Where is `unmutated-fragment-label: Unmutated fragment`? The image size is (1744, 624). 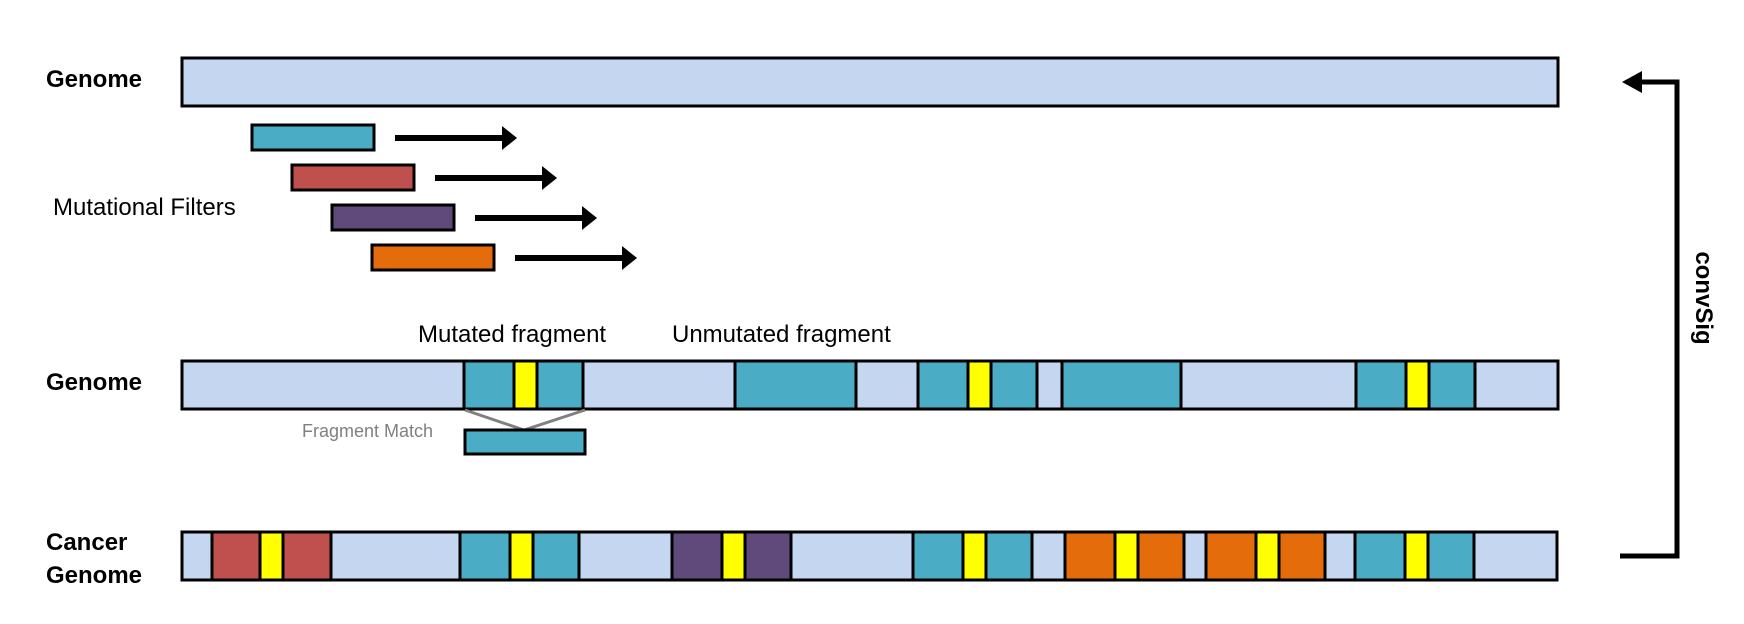 unmutated-fragment-label: Unmutated fragment is located at coordinates (781, 334).